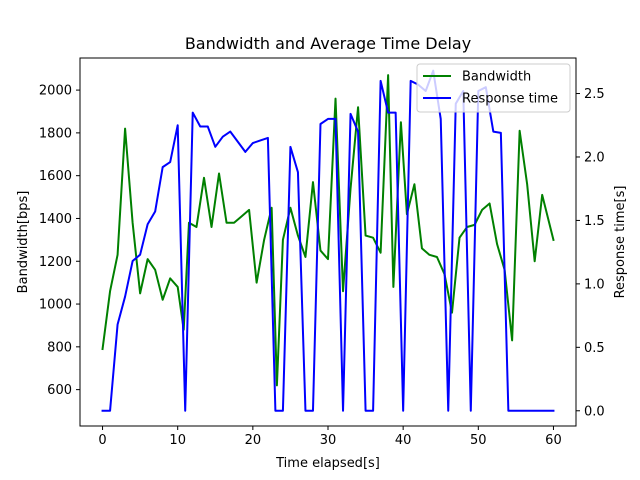  Describe the element at coordinates (328, 43) in the screenshot. I see `chart-title: Bandwidth and Average Time Delay` at that location.